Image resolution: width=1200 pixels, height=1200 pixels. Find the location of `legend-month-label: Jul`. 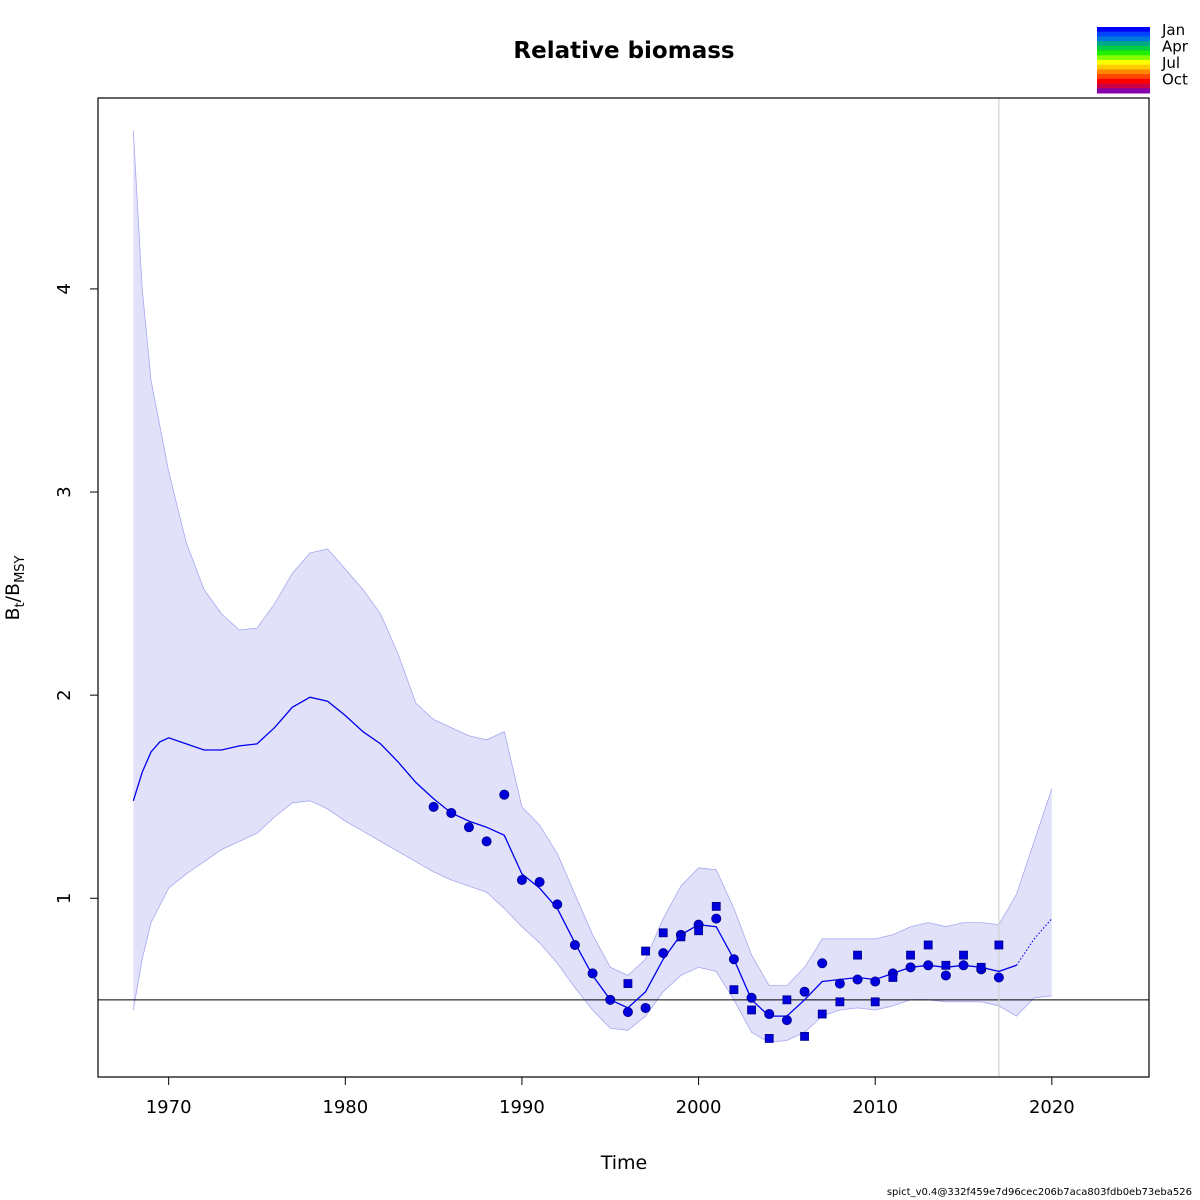

legend-month-label: Jul is located at coordinates (1170, 63).